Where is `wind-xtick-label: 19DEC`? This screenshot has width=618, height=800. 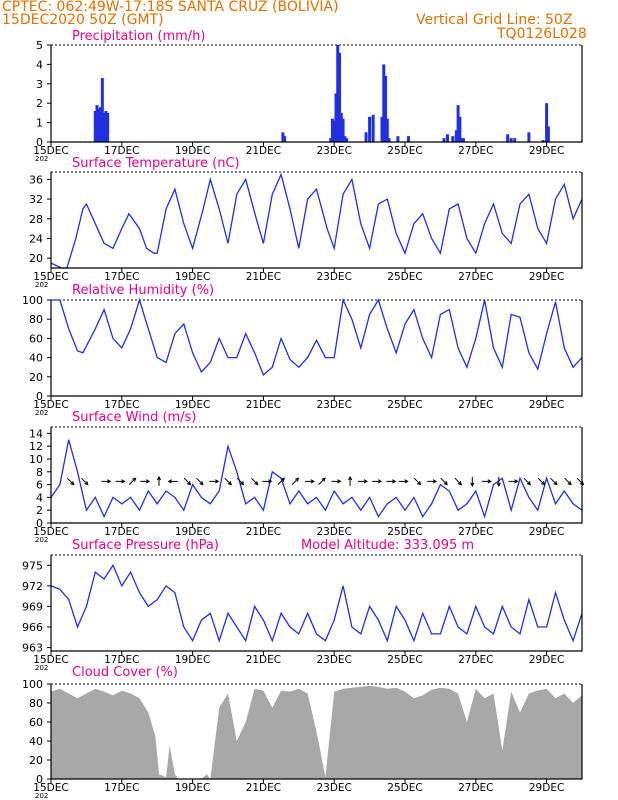
wind-xtick-label: 19DEC is located at coordinates (192, 532).